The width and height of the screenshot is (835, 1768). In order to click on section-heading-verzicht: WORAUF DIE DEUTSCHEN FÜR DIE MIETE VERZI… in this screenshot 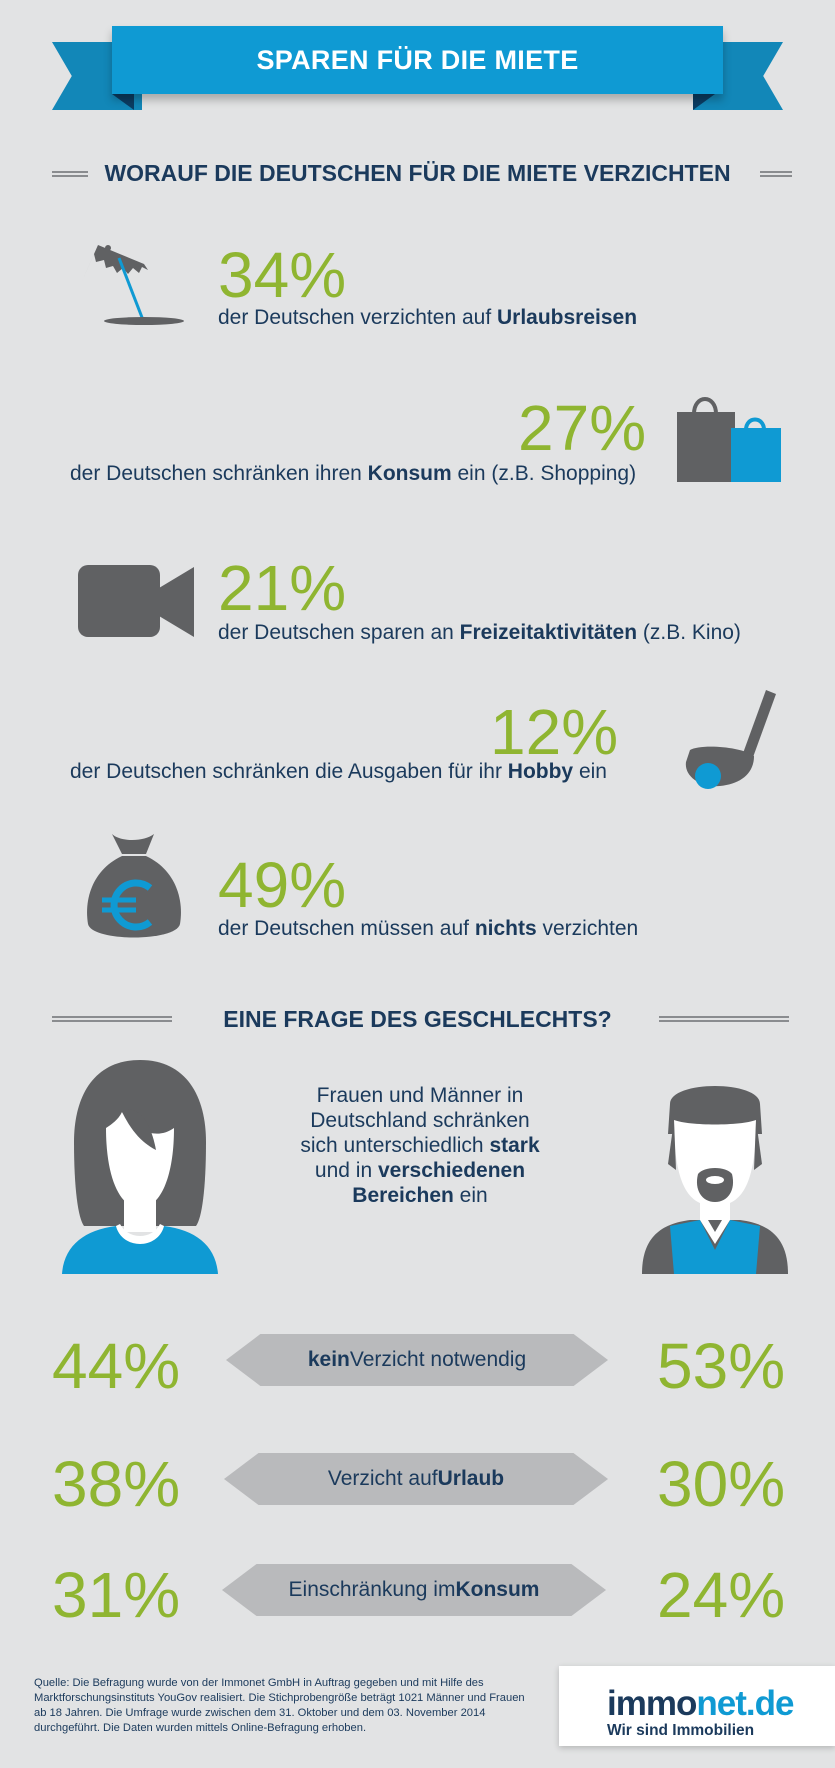, I will do `click(417, 173)`.